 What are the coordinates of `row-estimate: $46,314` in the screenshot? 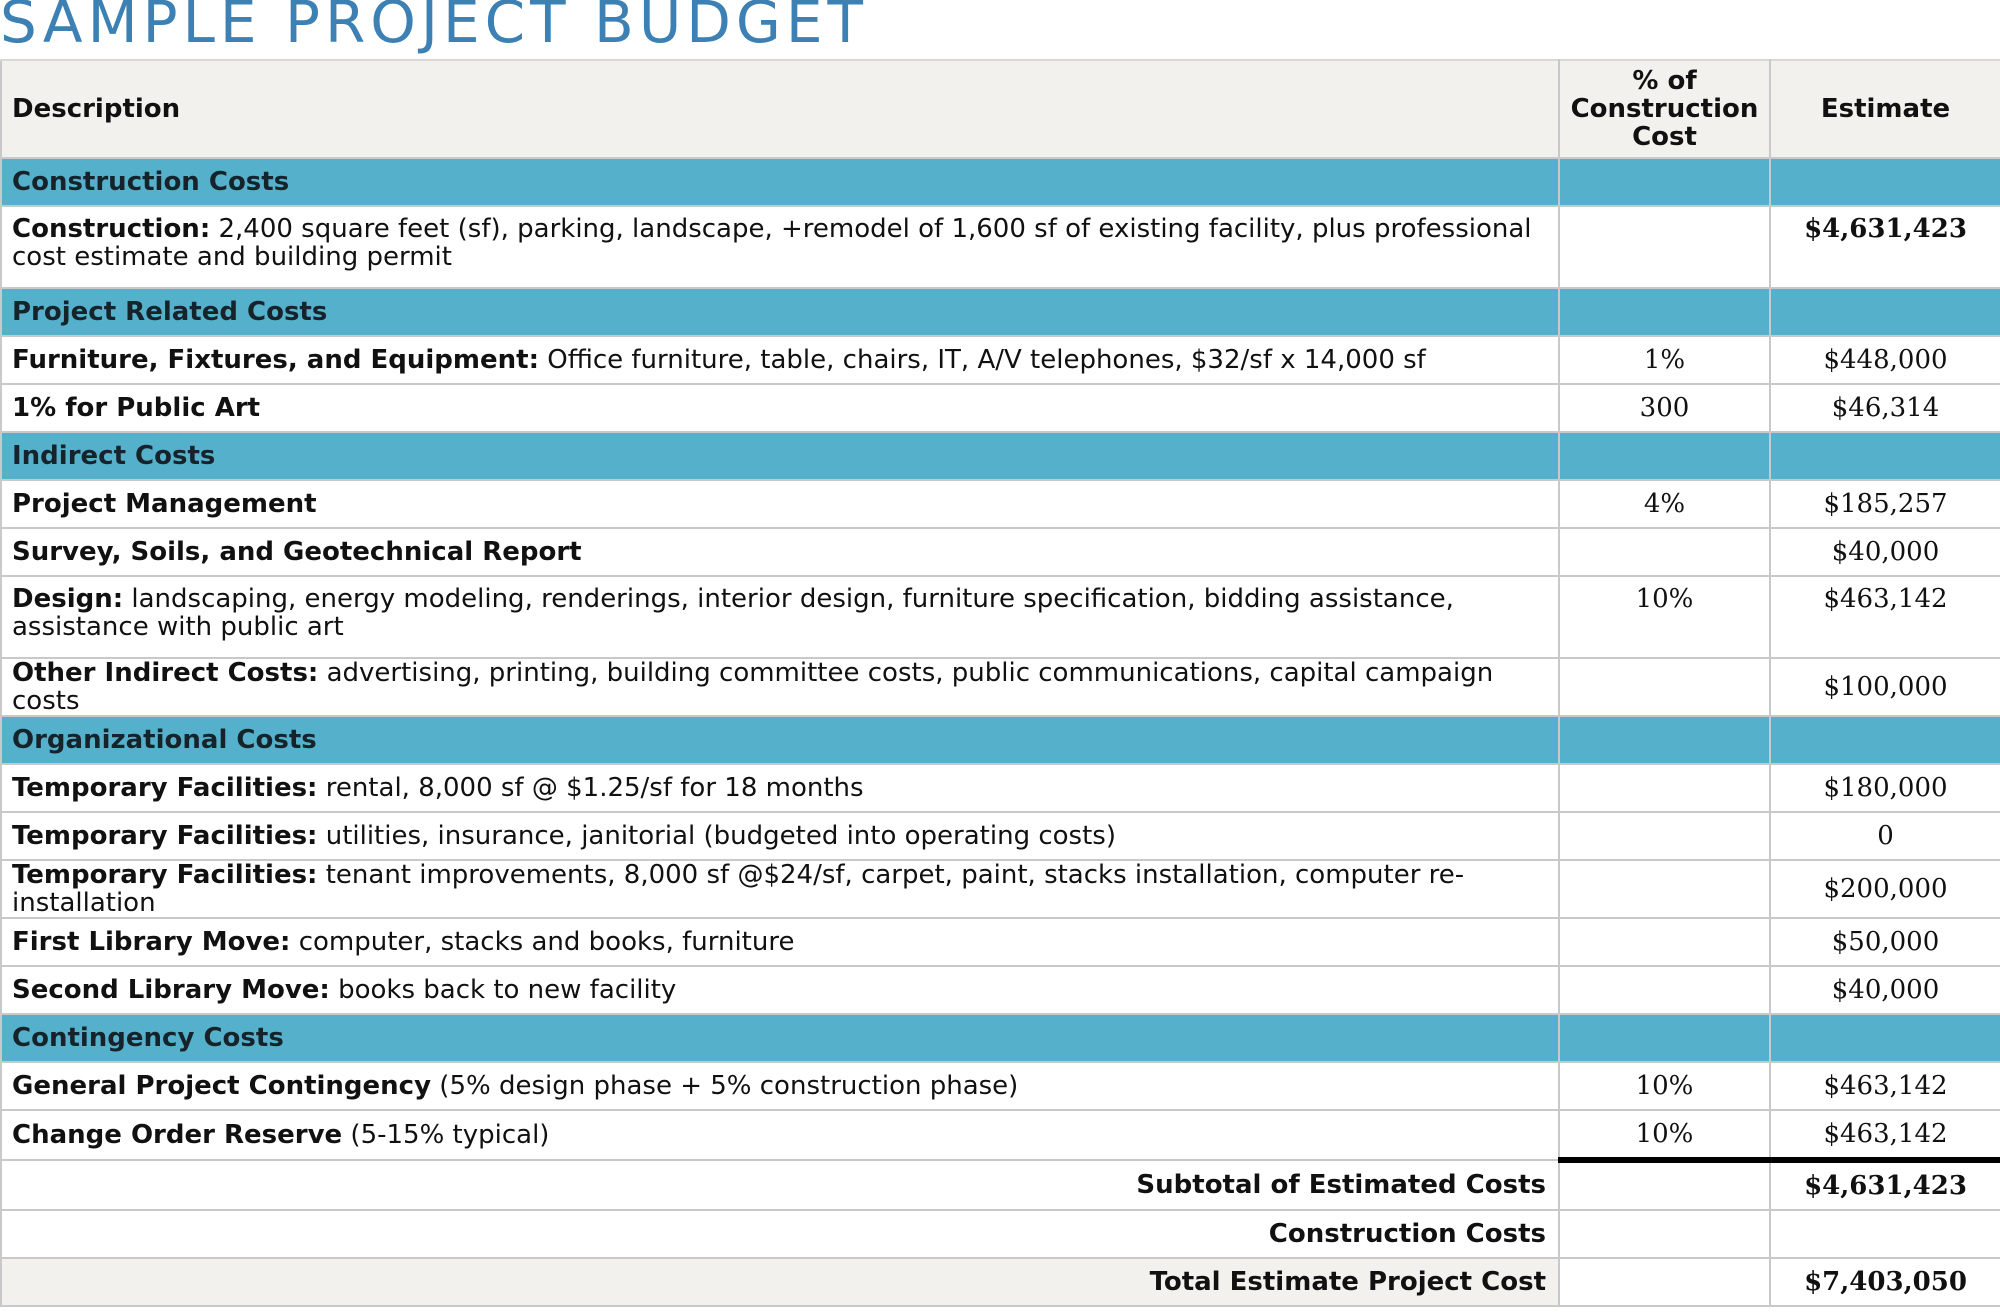 It's located at (1884, 408).